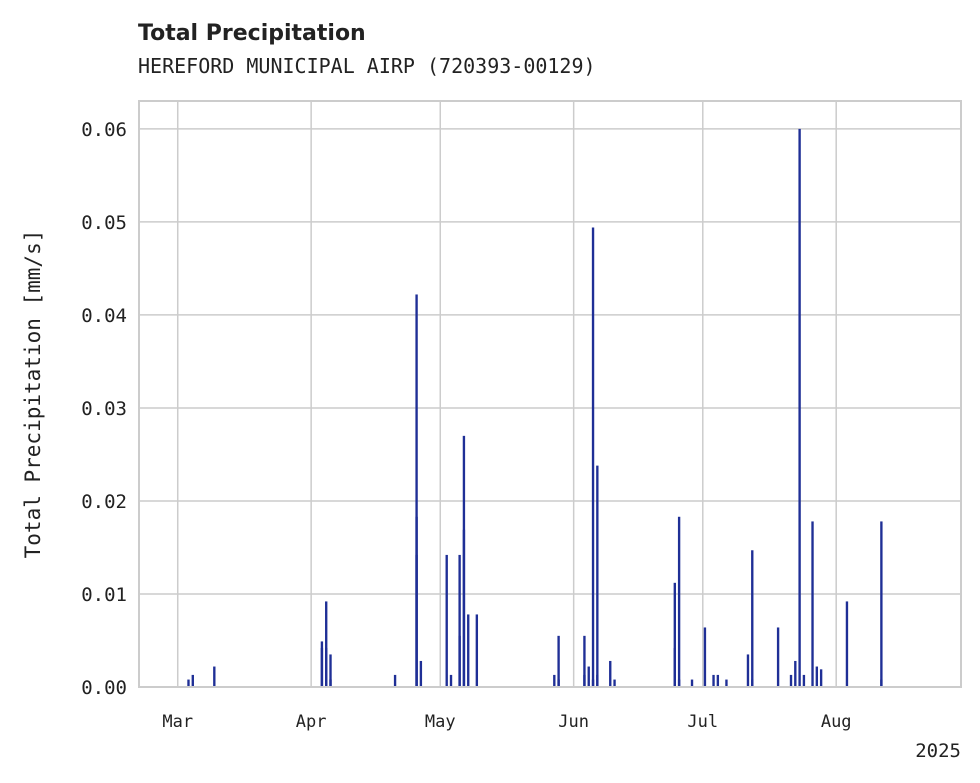  Describe the element at coordinates (836, 722) in the screenshot. I see `x-tick-label: Aug` at that location.